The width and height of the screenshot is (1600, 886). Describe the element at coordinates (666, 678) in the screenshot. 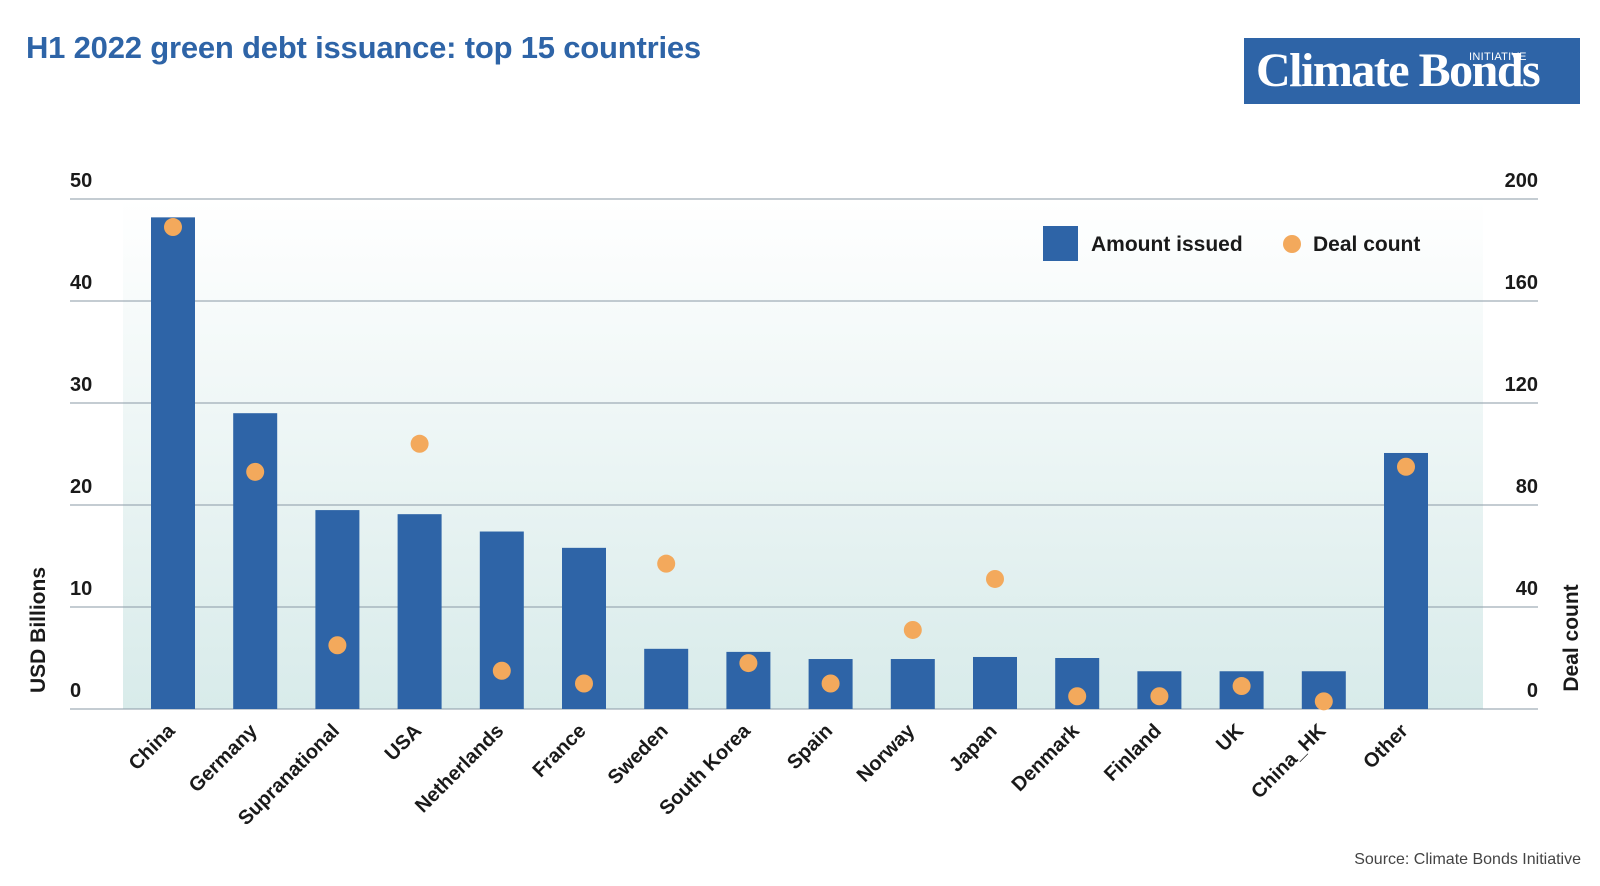

I see `bar-sweden` at that location.